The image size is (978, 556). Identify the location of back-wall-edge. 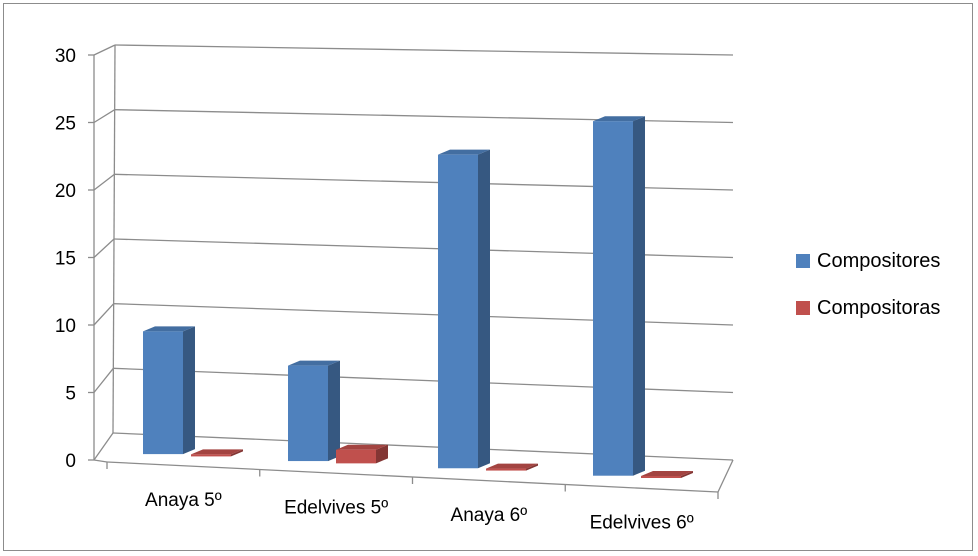
(114, 239).